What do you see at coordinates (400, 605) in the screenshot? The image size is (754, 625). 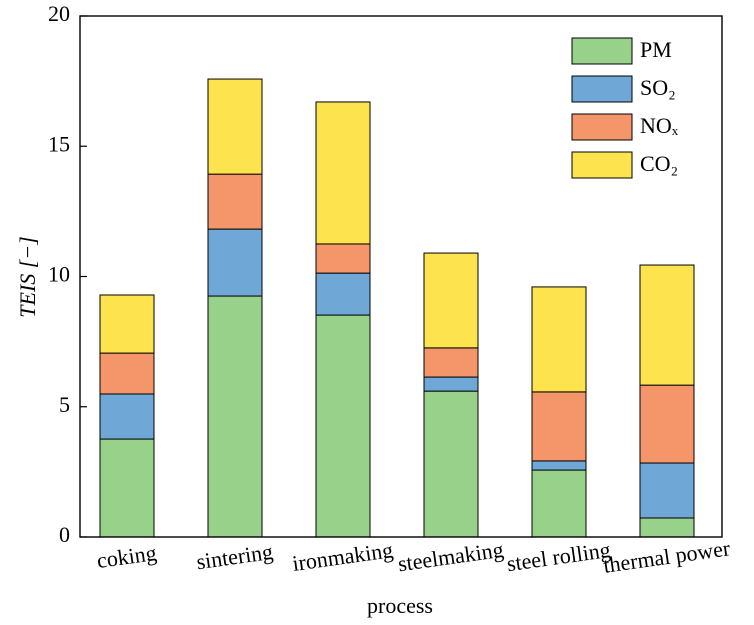 I see `x-axis-label: process` at bounding box center [400, 605].